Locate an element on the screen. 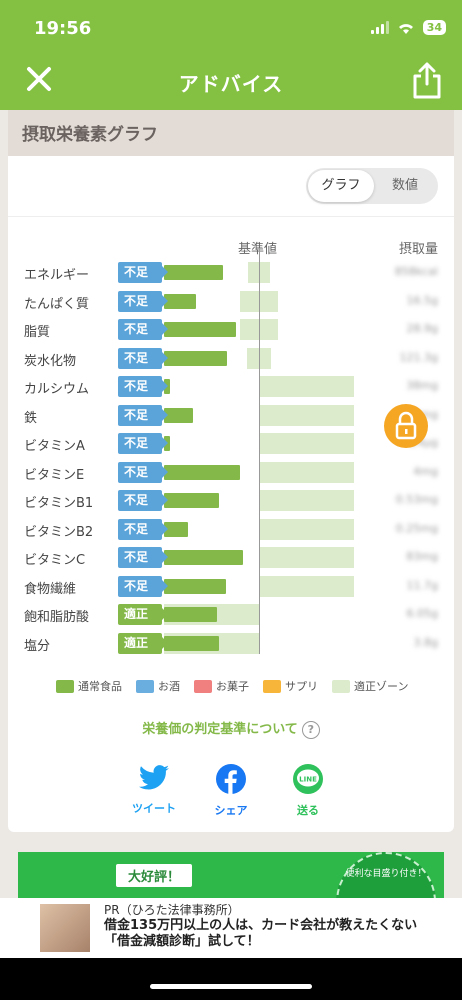 Image resolution: width=462 pixels, height=1000 pixels. criteria-link: 栄養価の判定基準について? is located at coordinates (231, 728).